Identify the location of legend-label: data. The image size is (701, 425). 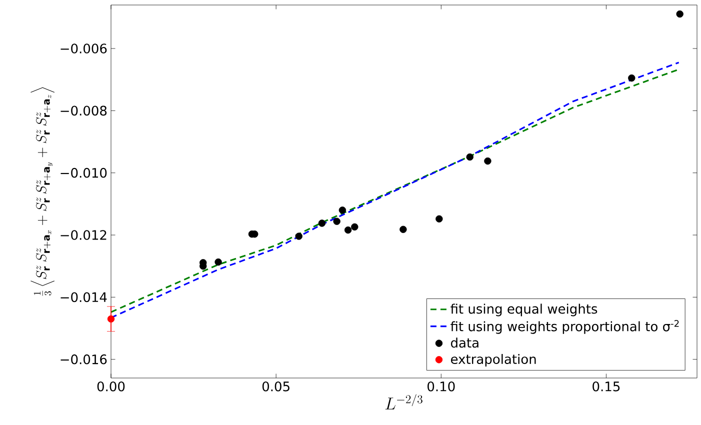
(464, 343).